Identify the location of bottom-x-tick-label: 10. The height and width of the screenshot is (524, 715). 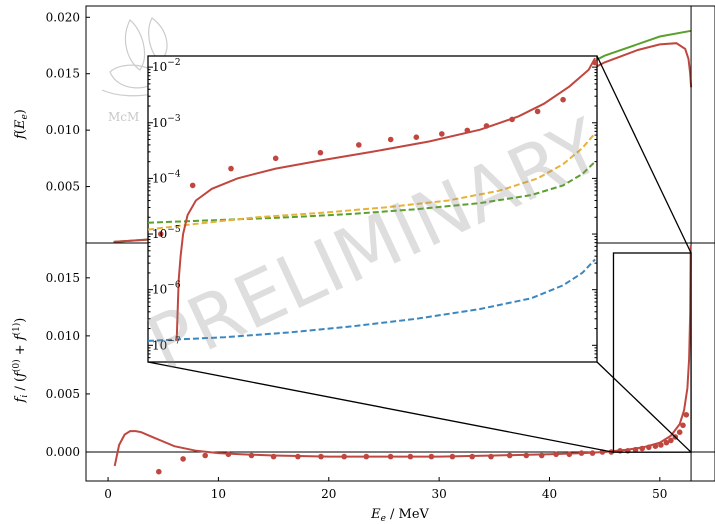
(218, 494).